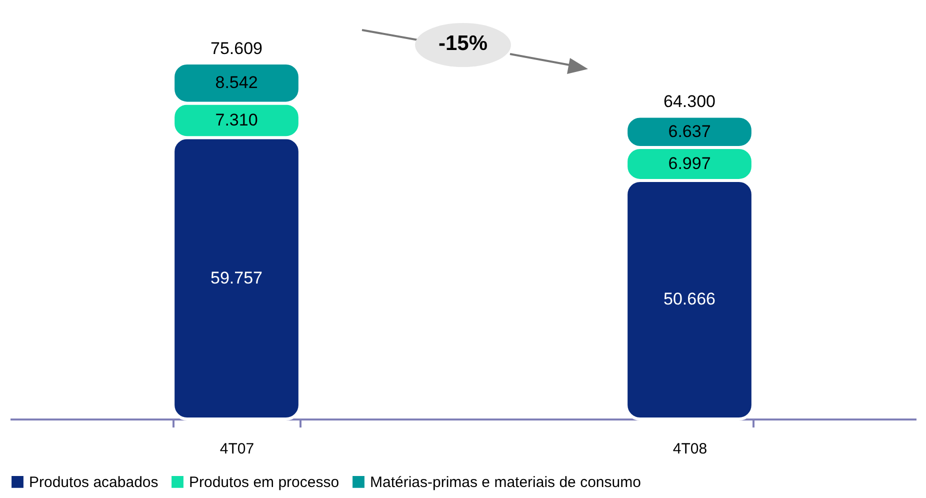 This screenshot has width=926, height=498. Describe the element at coordinates (689, 163) in the screenshot. I see `data-label: 6.997` at that location.